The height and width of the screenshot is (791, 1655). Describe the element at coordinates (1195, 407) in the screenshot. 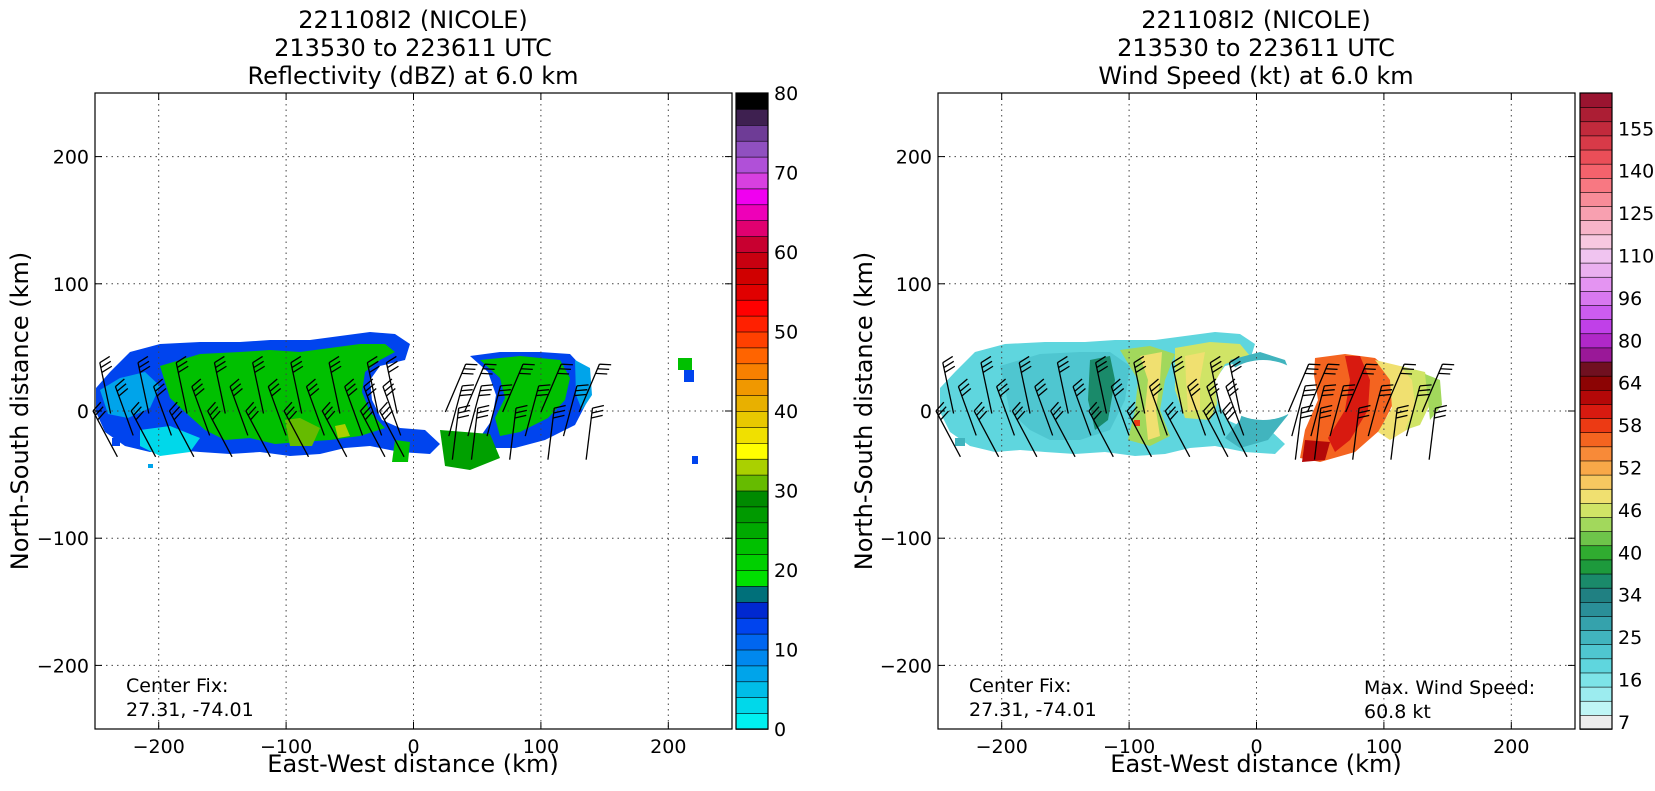

I see `wind-barbs` at that location.